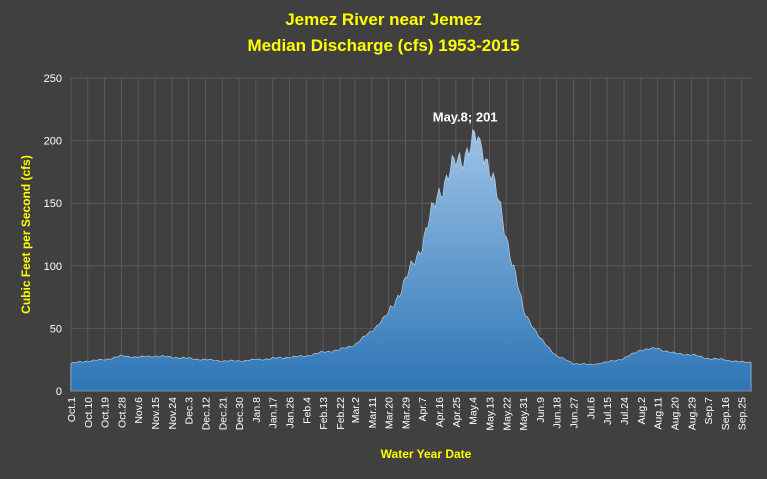  Describe the element at coordinates (59, 392) in the screenshot. I see `y-tick-label: 0` at that location.